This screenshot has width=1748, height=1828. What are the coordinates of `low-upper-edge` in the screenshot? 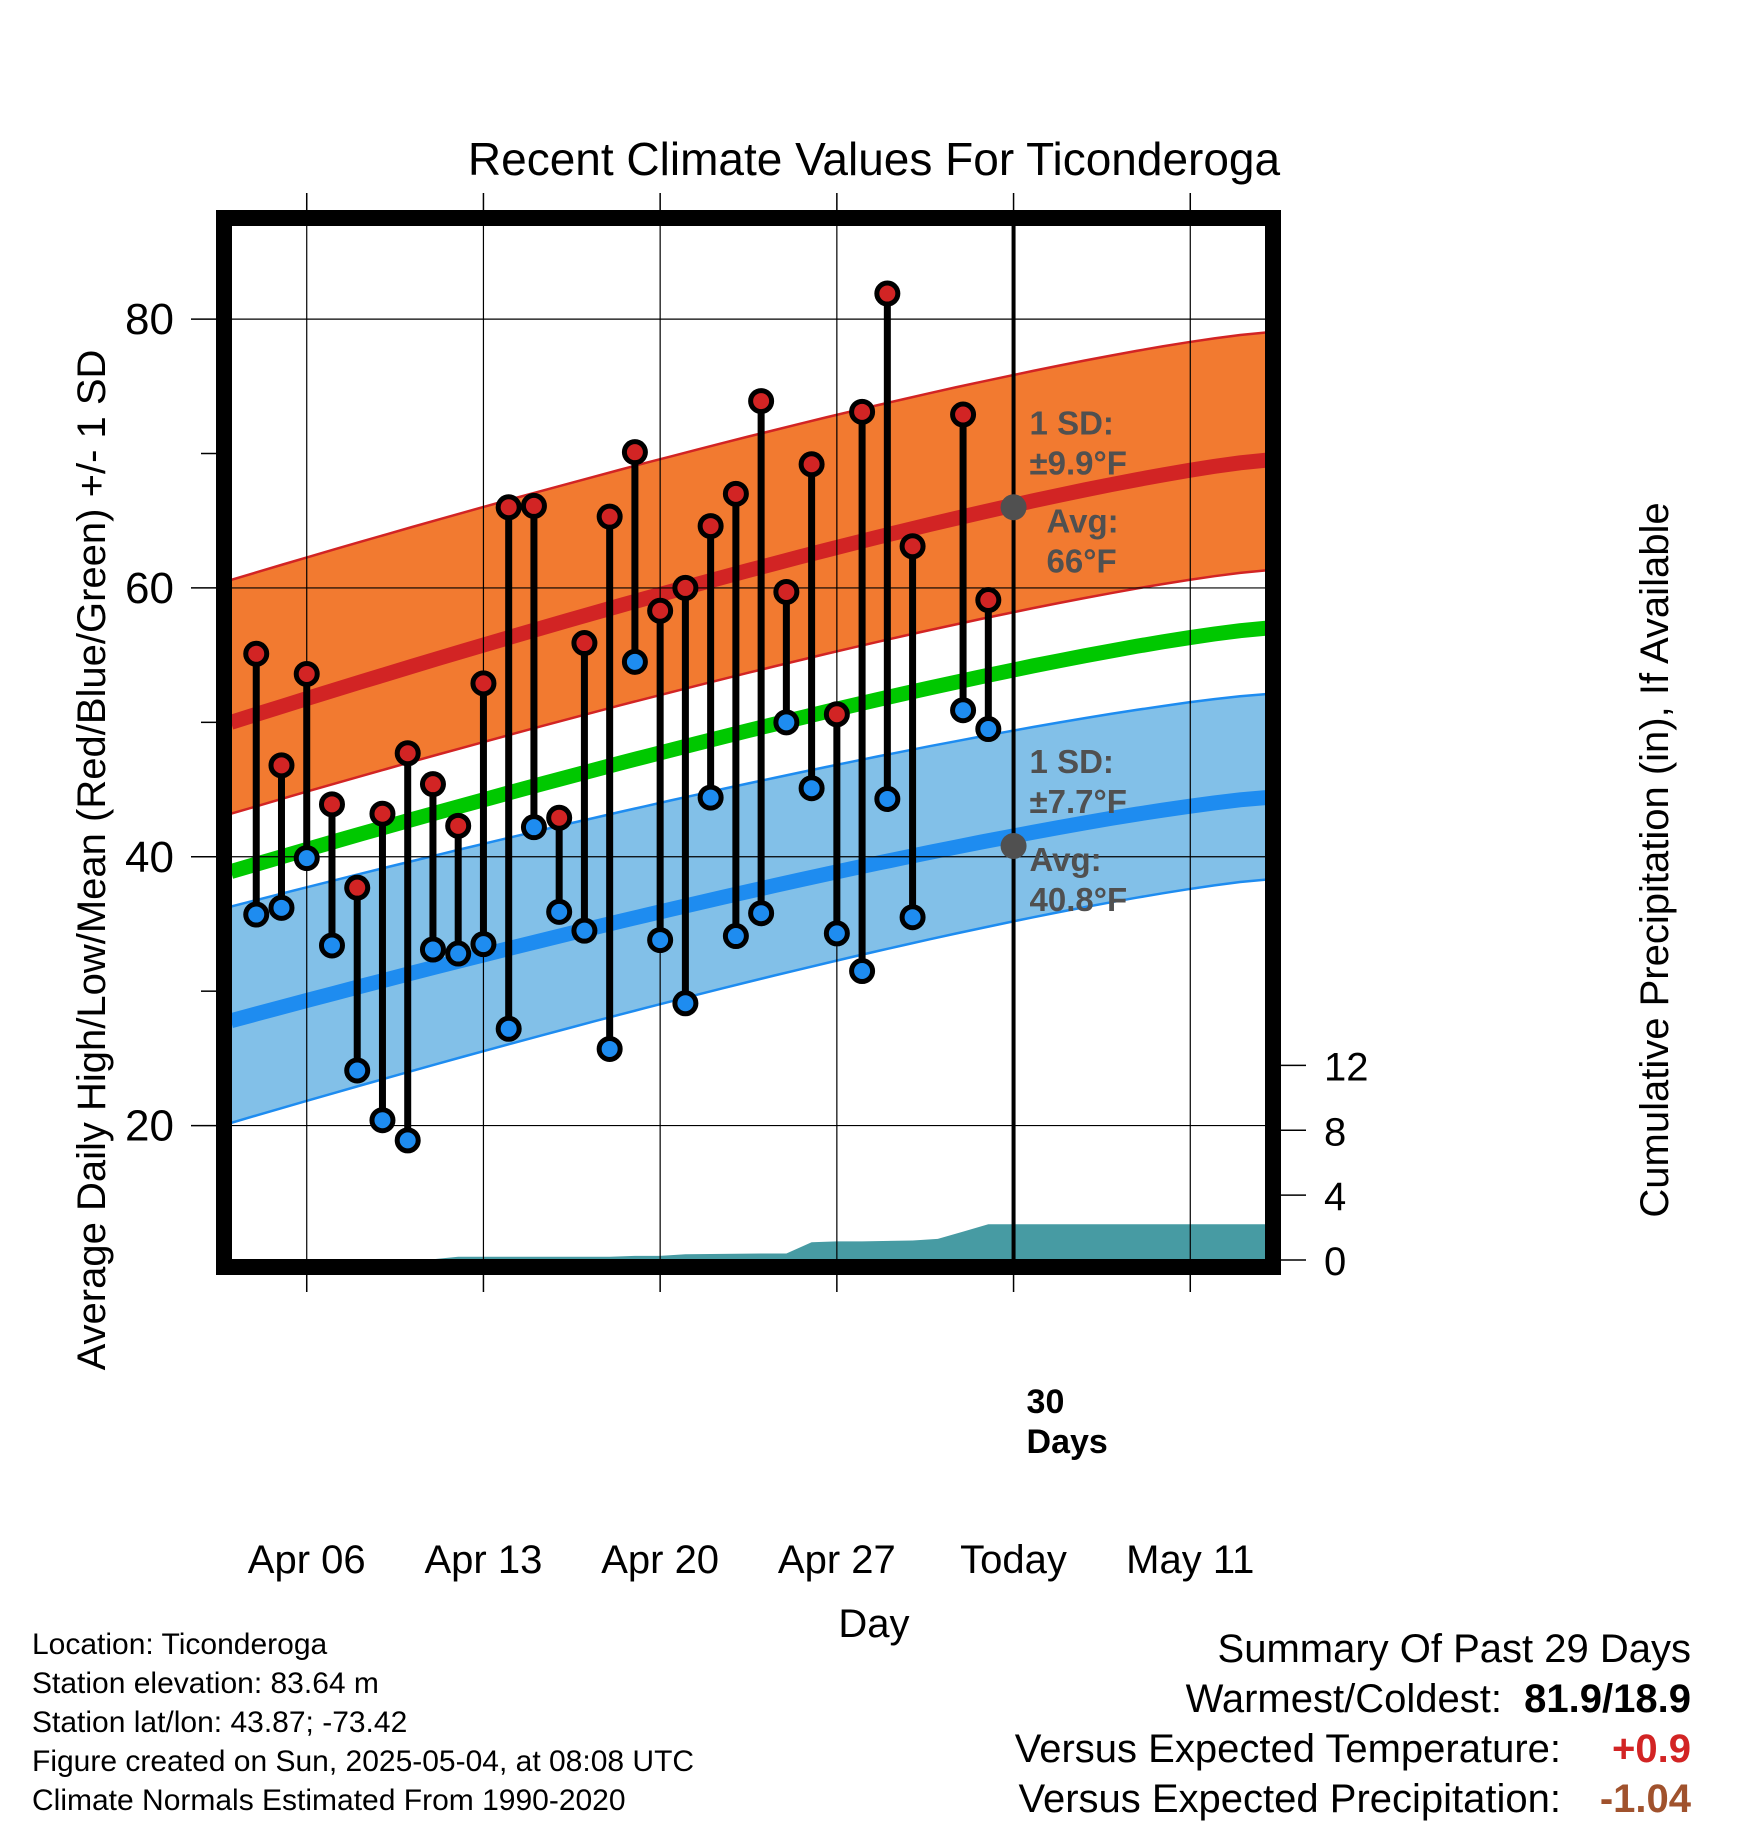 It's located at (748, 800).